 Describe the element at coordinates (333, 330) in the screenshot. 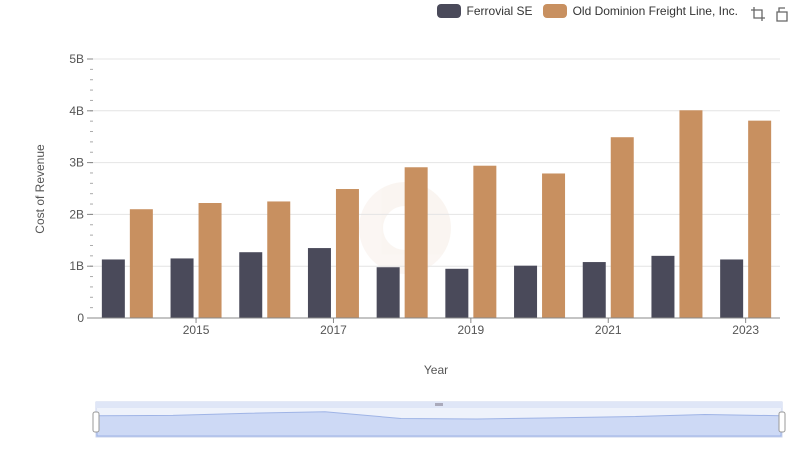

I see `x-tick-label: 2017` at that location.